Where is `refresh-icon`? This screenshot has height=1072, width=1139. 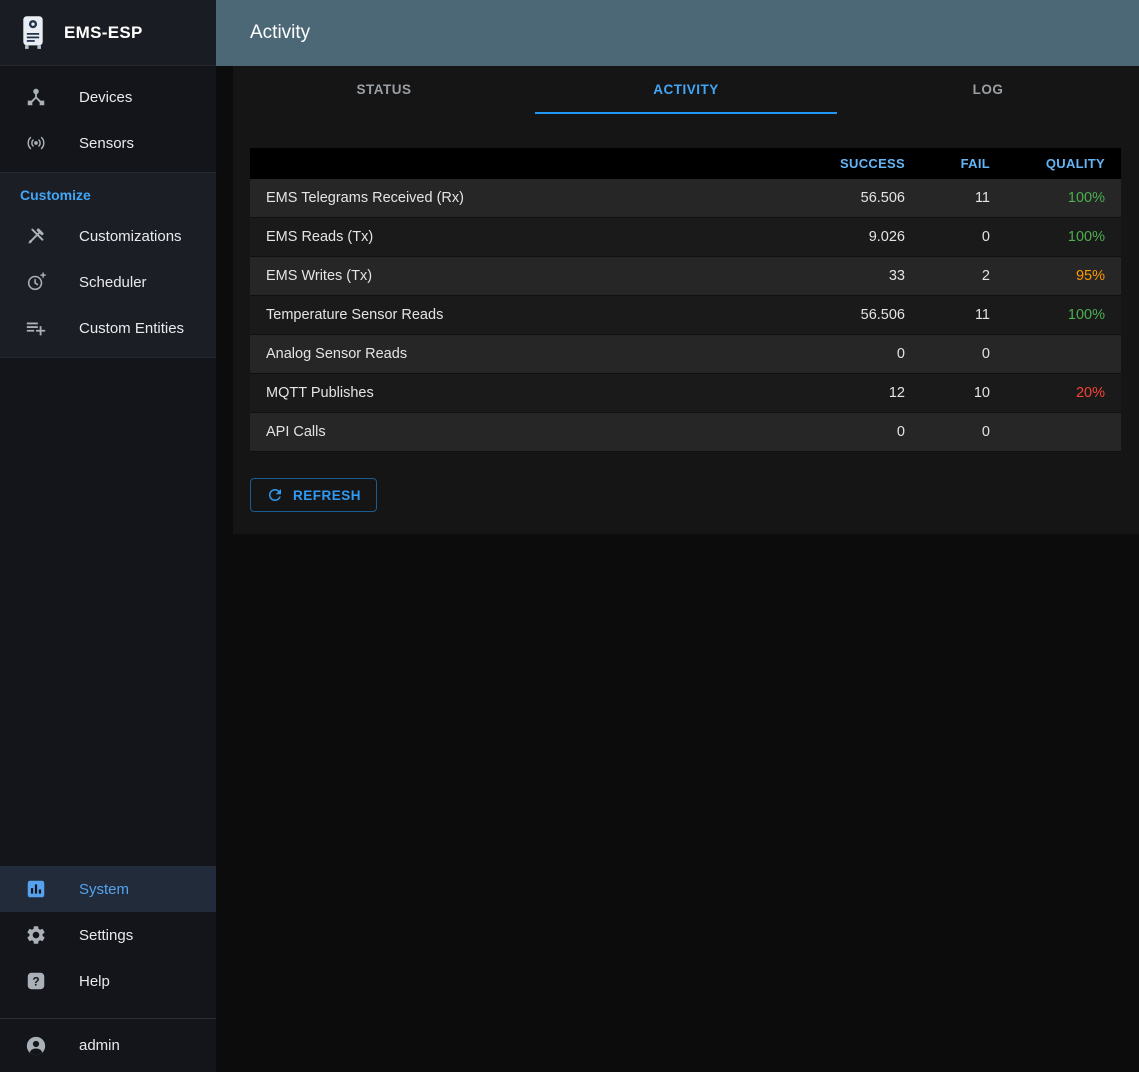 refresh-icon is located at coordinates (275, 495).